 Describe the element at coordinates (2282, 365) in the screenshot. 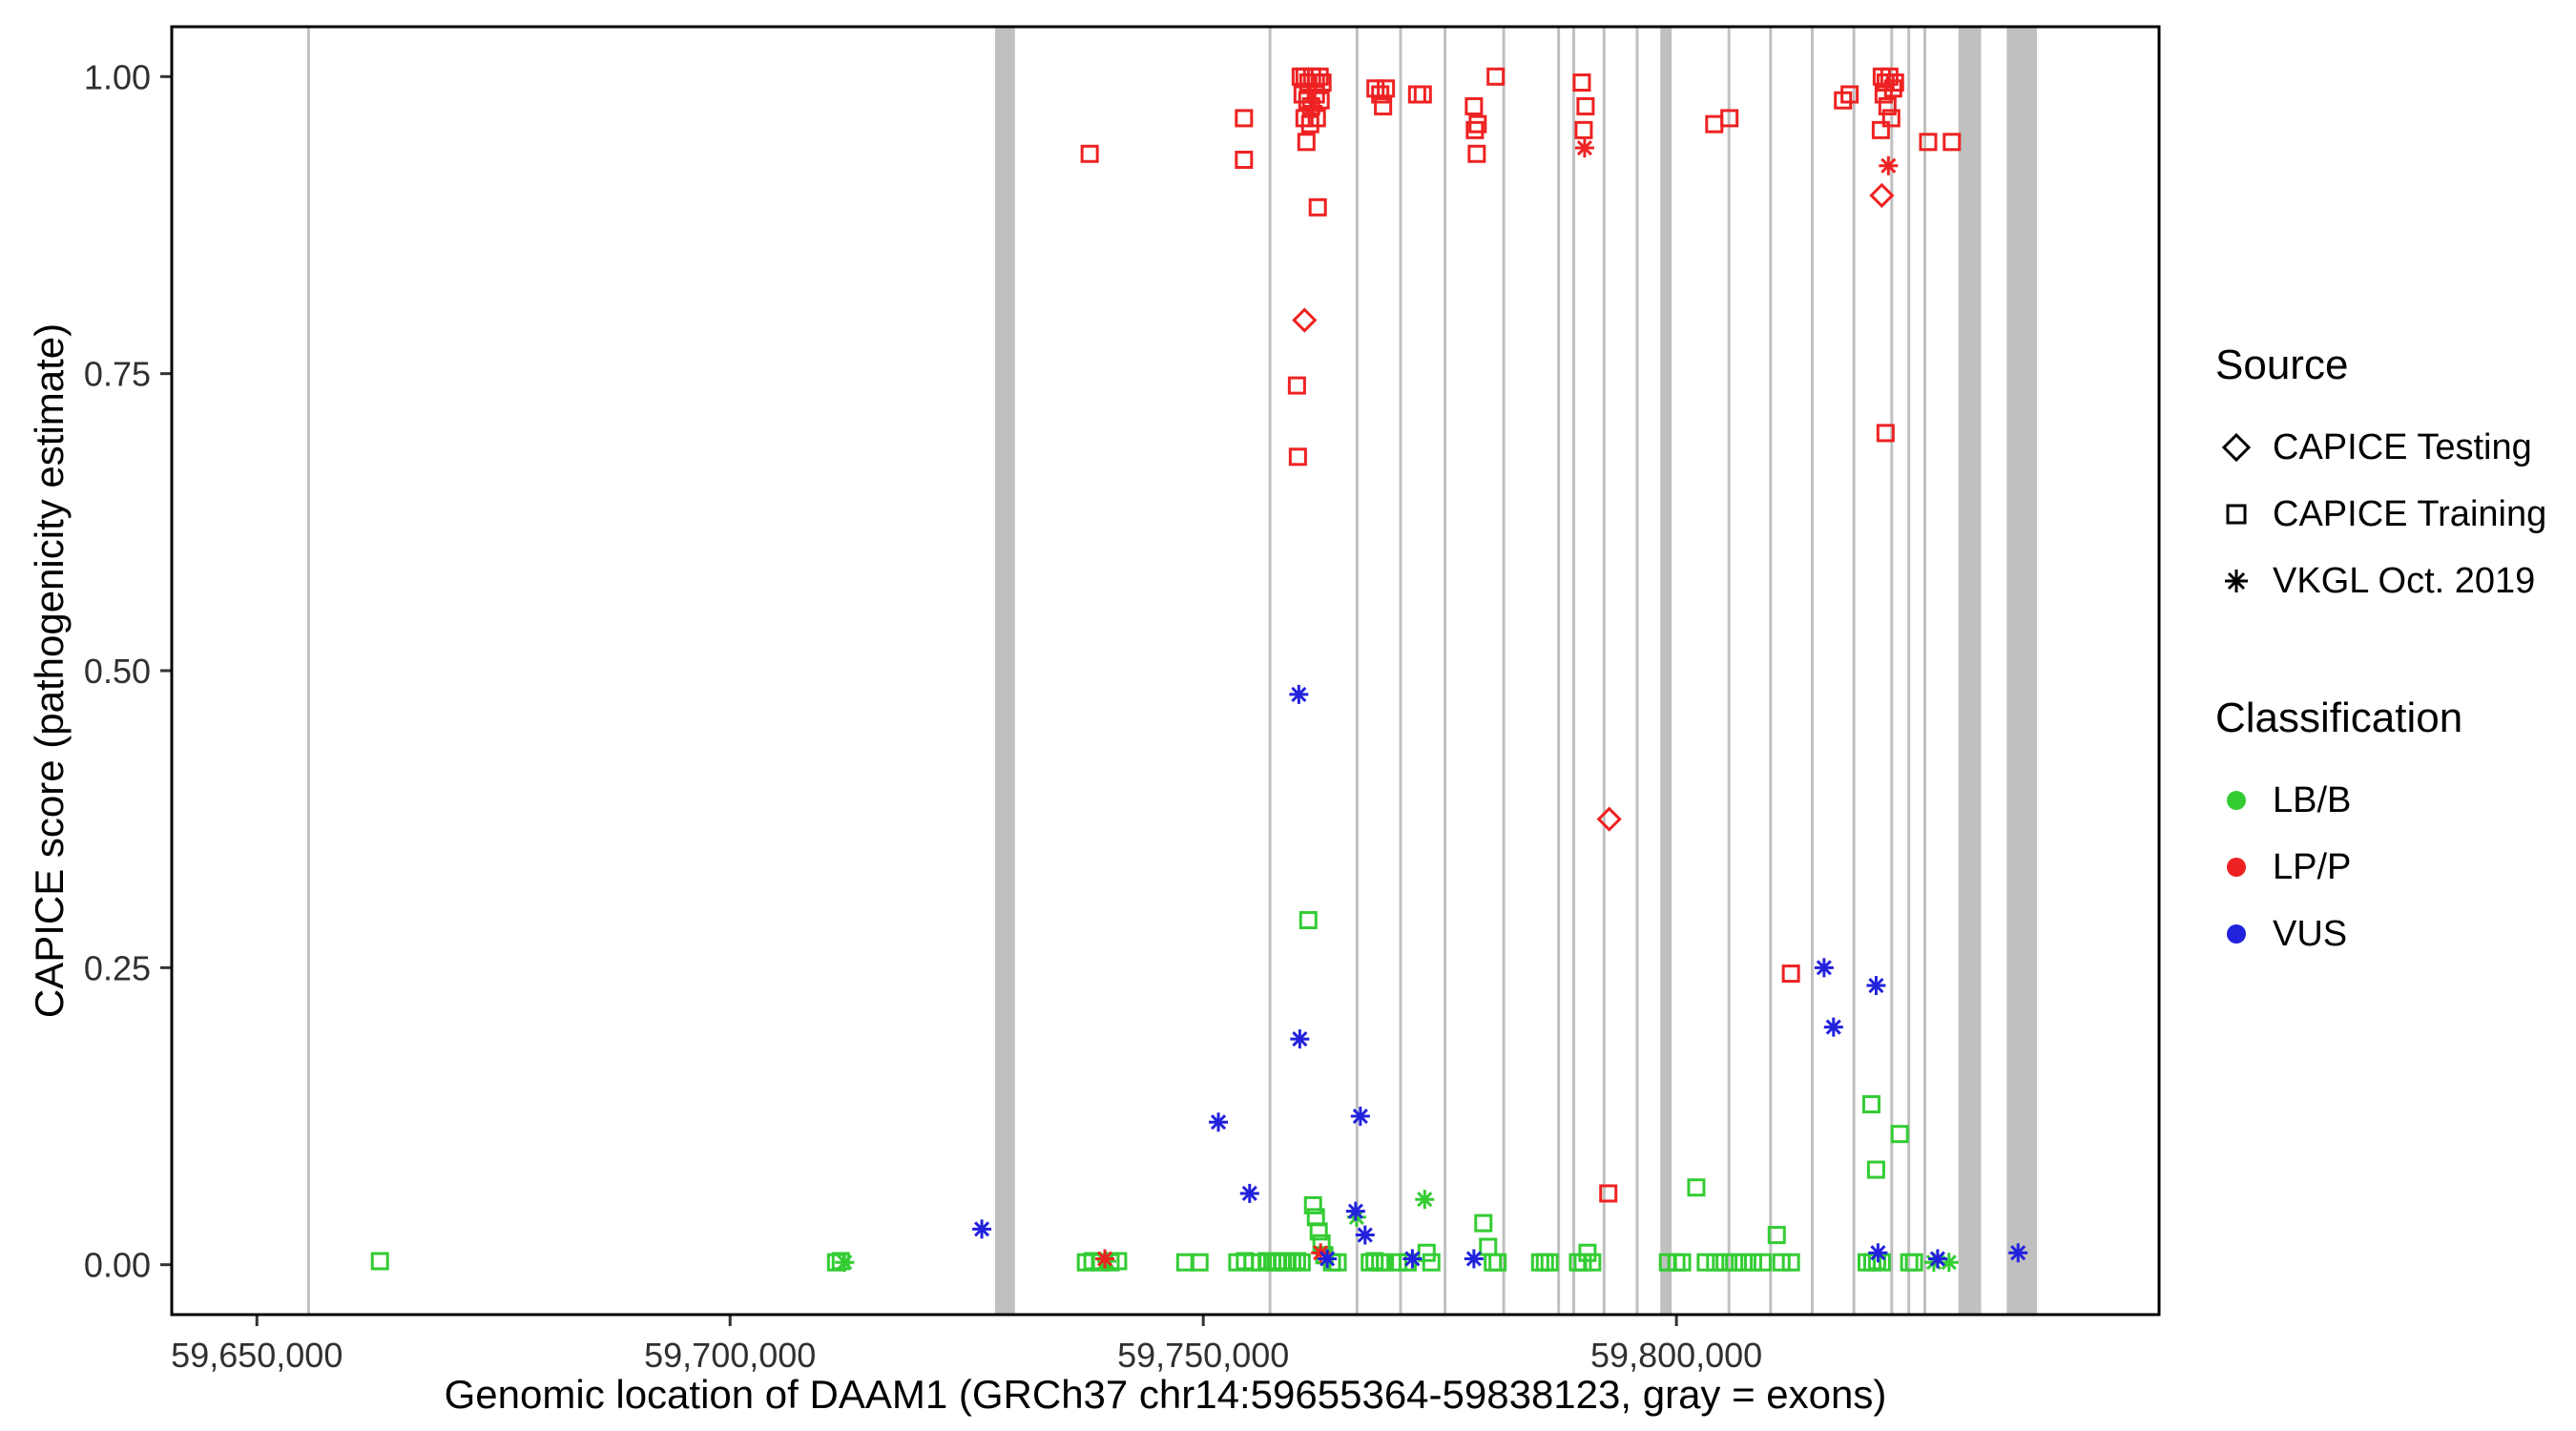

I see `legend-source-title: Source` at that location.